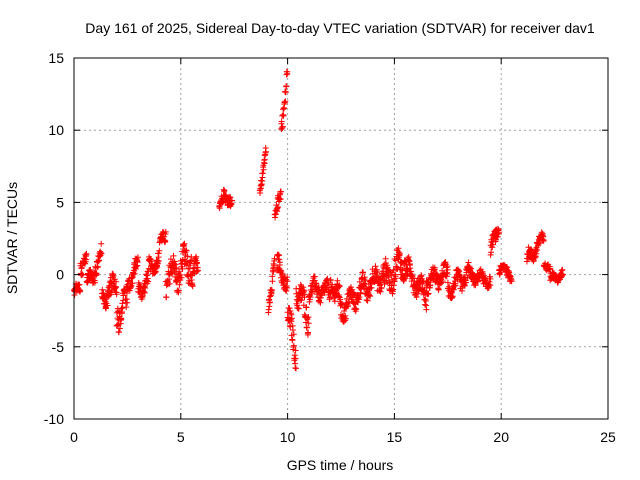 This screenshot has width=640, height=480. I want to click on x-tick-label: 20, so click(501, 437).